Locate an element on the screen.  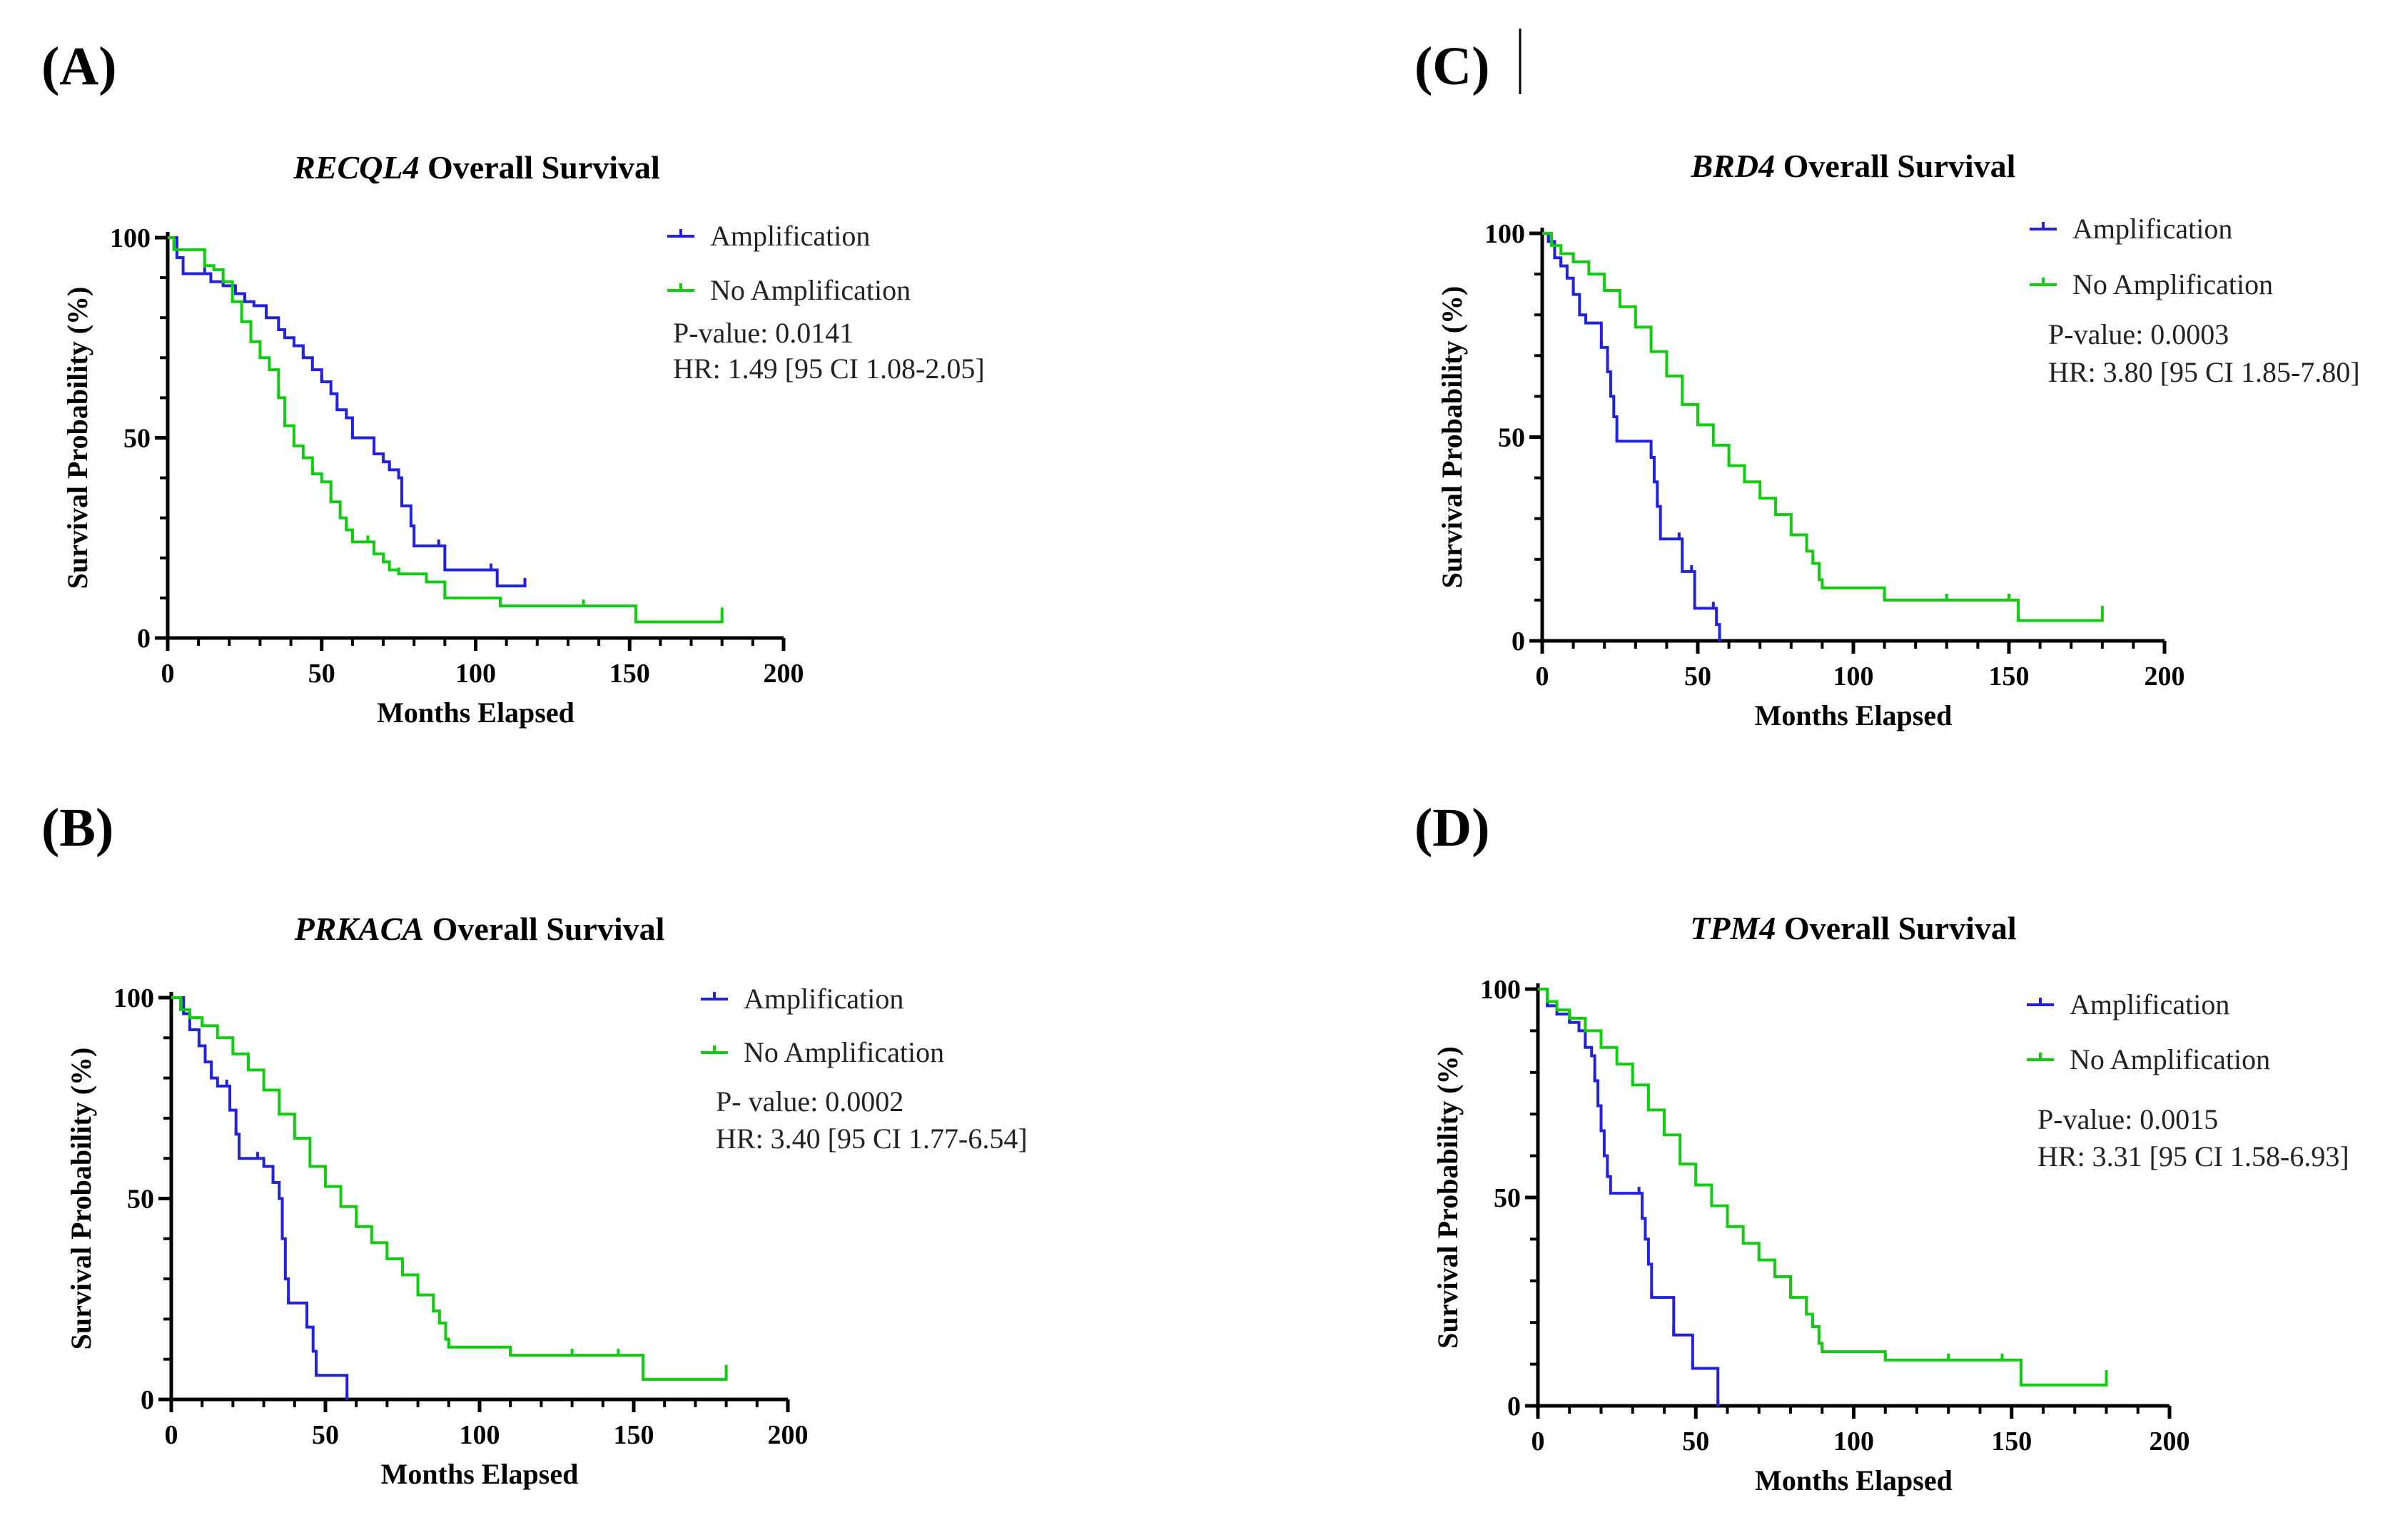
chart-title: PRKACA Overall Survival is located at coordinates (480, 929).